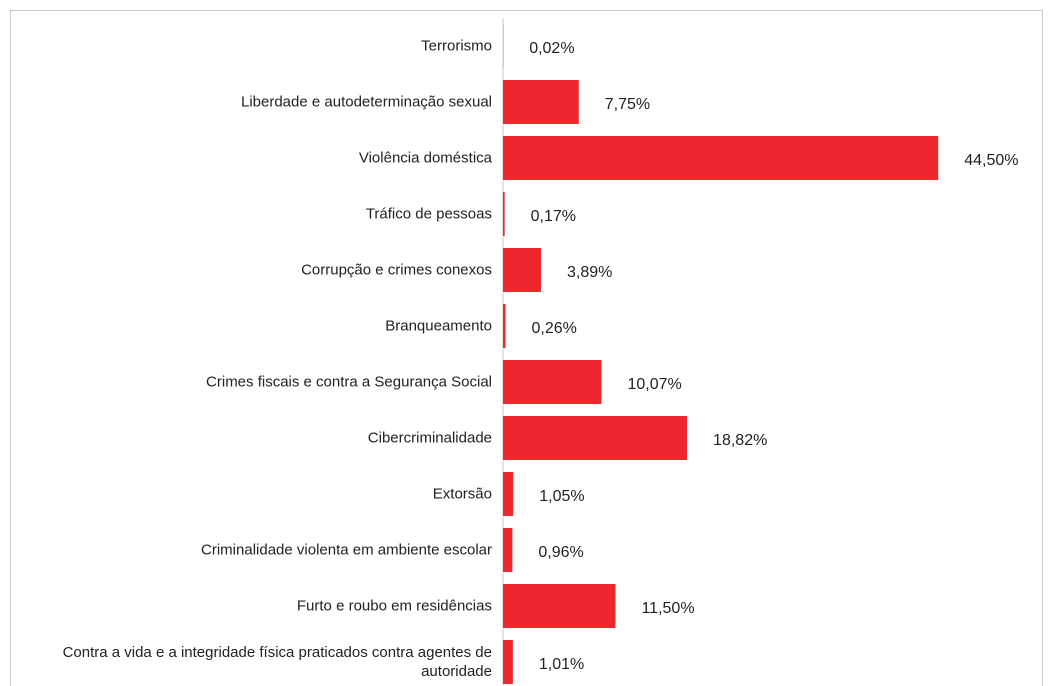 The image size is (1053, 686). Describe the element at coordinates (561, 664) in the screenshot. I see `data-label: 1,01%` at that location.